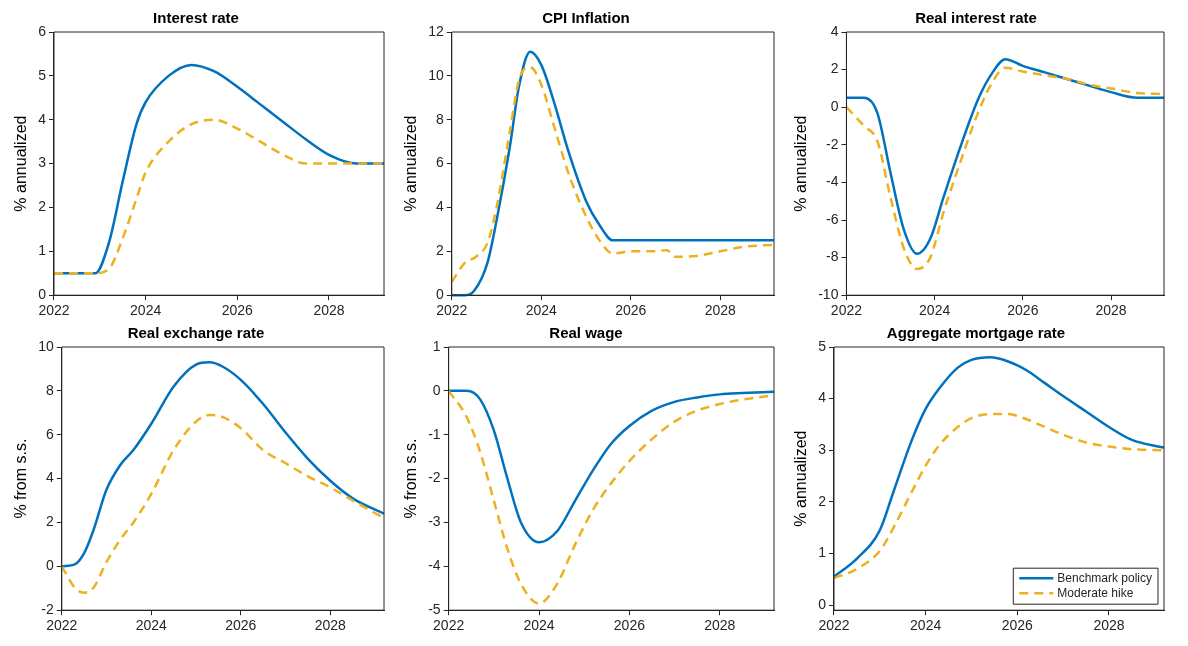 The width and height of the screenshot is (1188, 646). Describe the element at coordinates (436, 30) in the screenshot. I see `y-tick-label: 12` at that location.